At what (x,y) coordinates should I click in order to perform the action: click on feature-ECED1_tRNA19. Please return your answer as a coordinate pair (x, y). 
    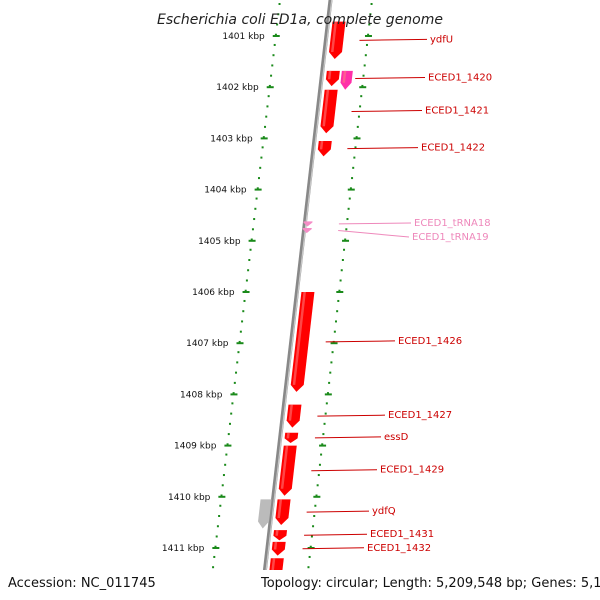
    Looking at the image, I should click on (307, 231).